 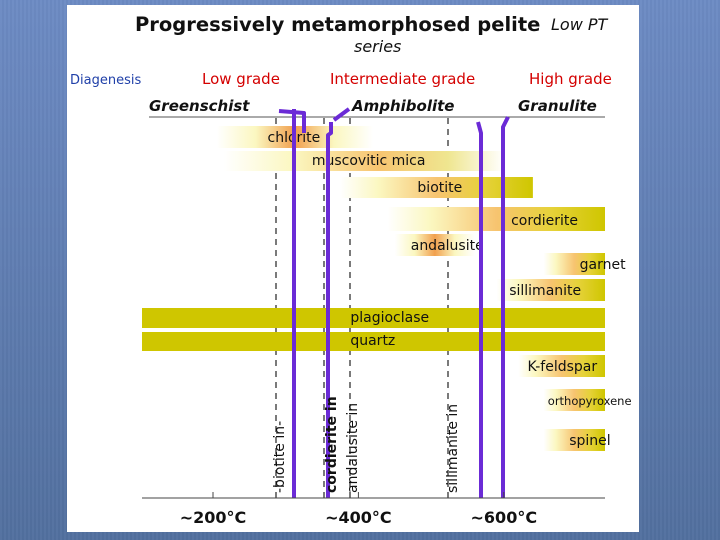 I want to click on mineral-bar-biotite, so click(x=436, y=187).